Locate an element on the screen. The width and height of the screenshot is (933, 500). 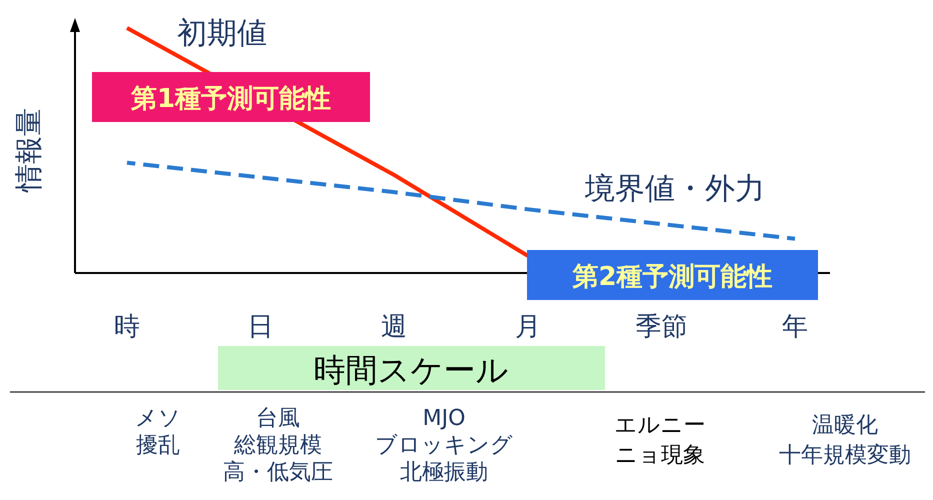
text: エルニー is located at coordinates (660, 425).